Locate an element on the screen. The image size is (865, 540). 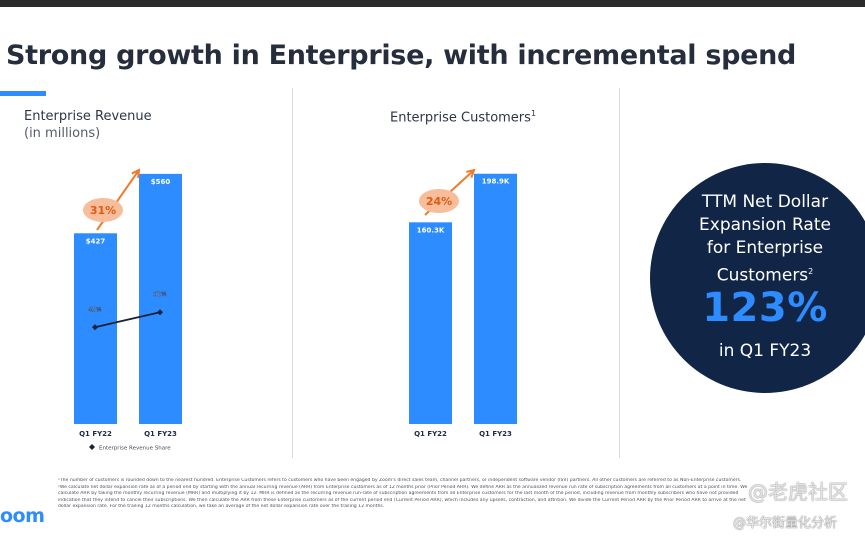
ndr-line-4-wrap: Customers2 is located at coordinates (757, 274).